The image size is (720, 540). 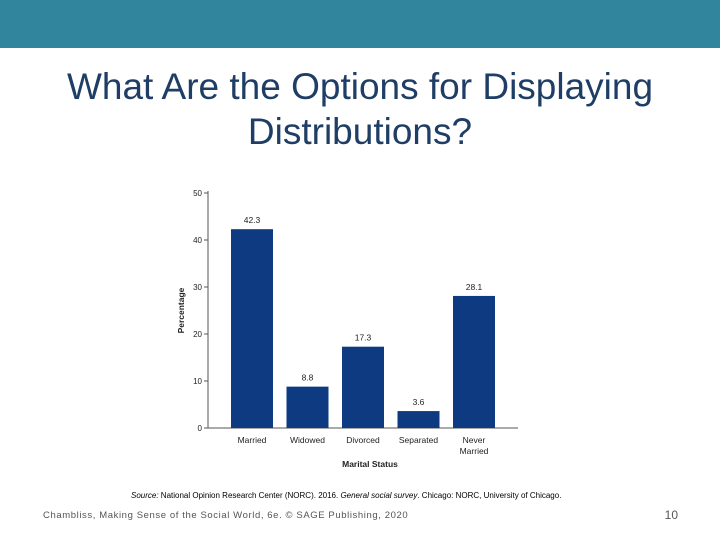 I want to click on y-tick-label: 30, so click(x=197, y=287).